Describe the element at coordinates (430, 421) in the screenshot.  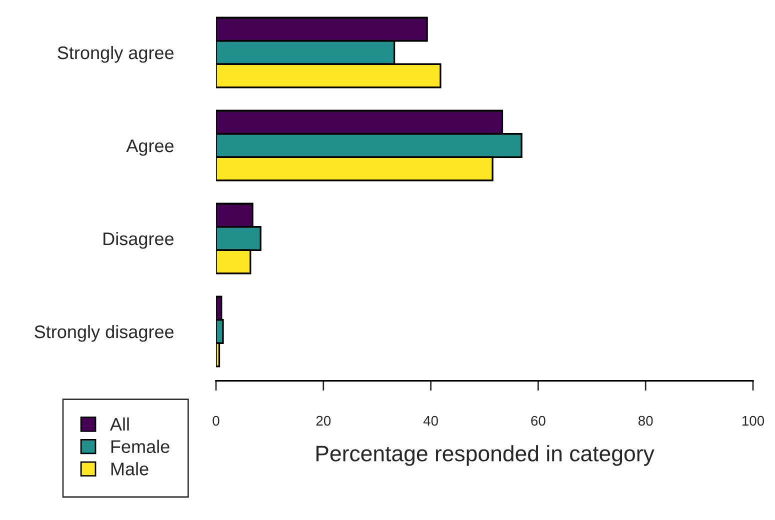
I see `x-tick-label: 40` at that location.